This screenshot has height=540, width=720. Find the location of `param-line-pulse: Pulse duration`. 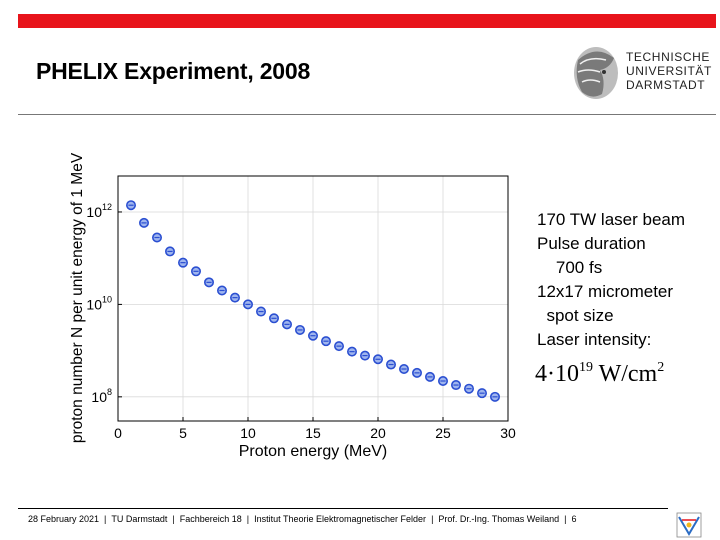

param-line-pulse: Pulse duration is located at coordinates (591, 243).